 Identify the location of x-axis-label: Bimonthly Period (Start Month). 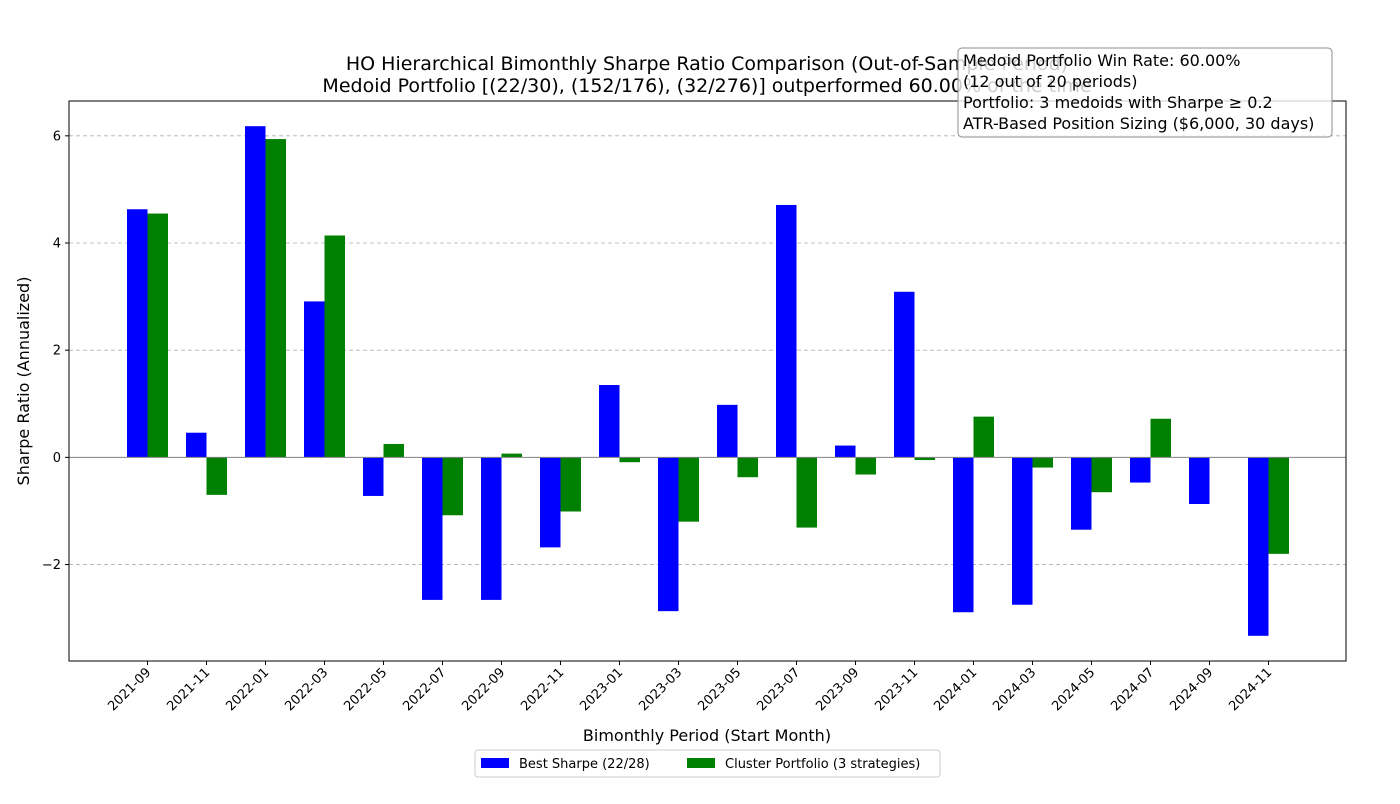
(707, 735).